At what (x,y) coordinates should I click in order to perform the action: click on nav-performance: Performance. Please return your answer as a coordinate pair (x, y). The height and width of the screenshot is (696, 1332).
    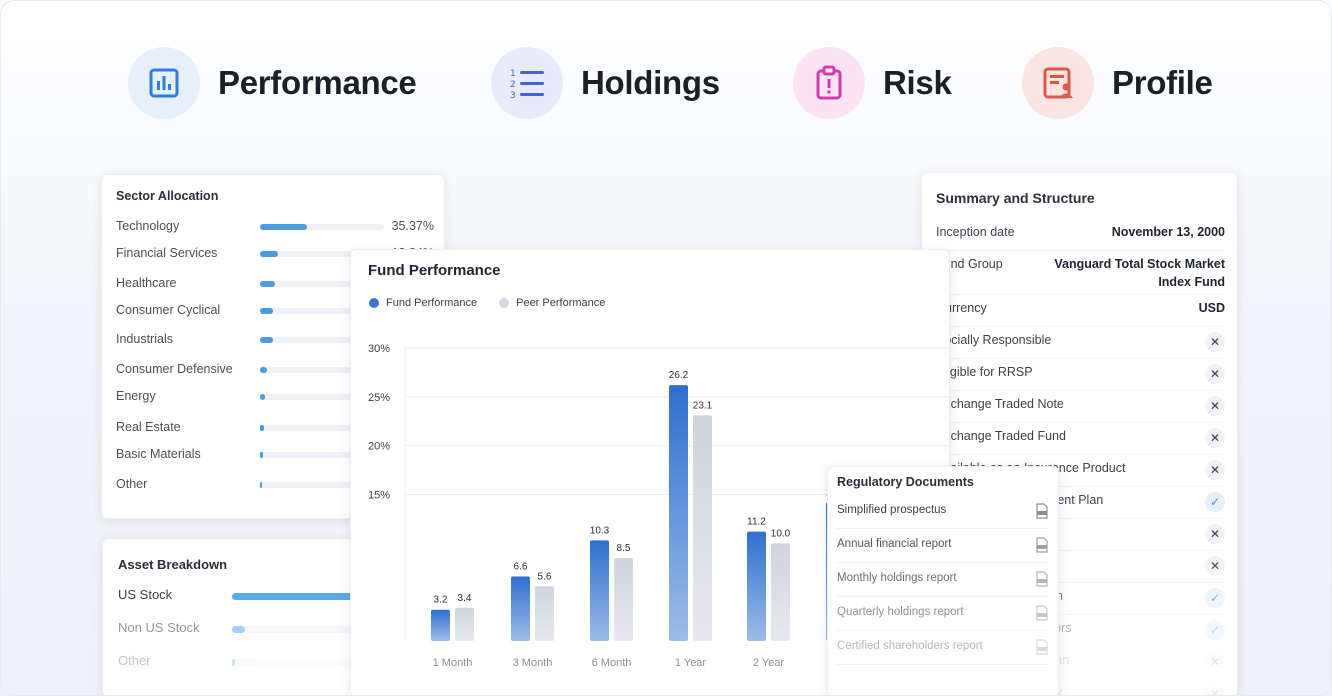
    Looking at the image, I should click on (272, 83).